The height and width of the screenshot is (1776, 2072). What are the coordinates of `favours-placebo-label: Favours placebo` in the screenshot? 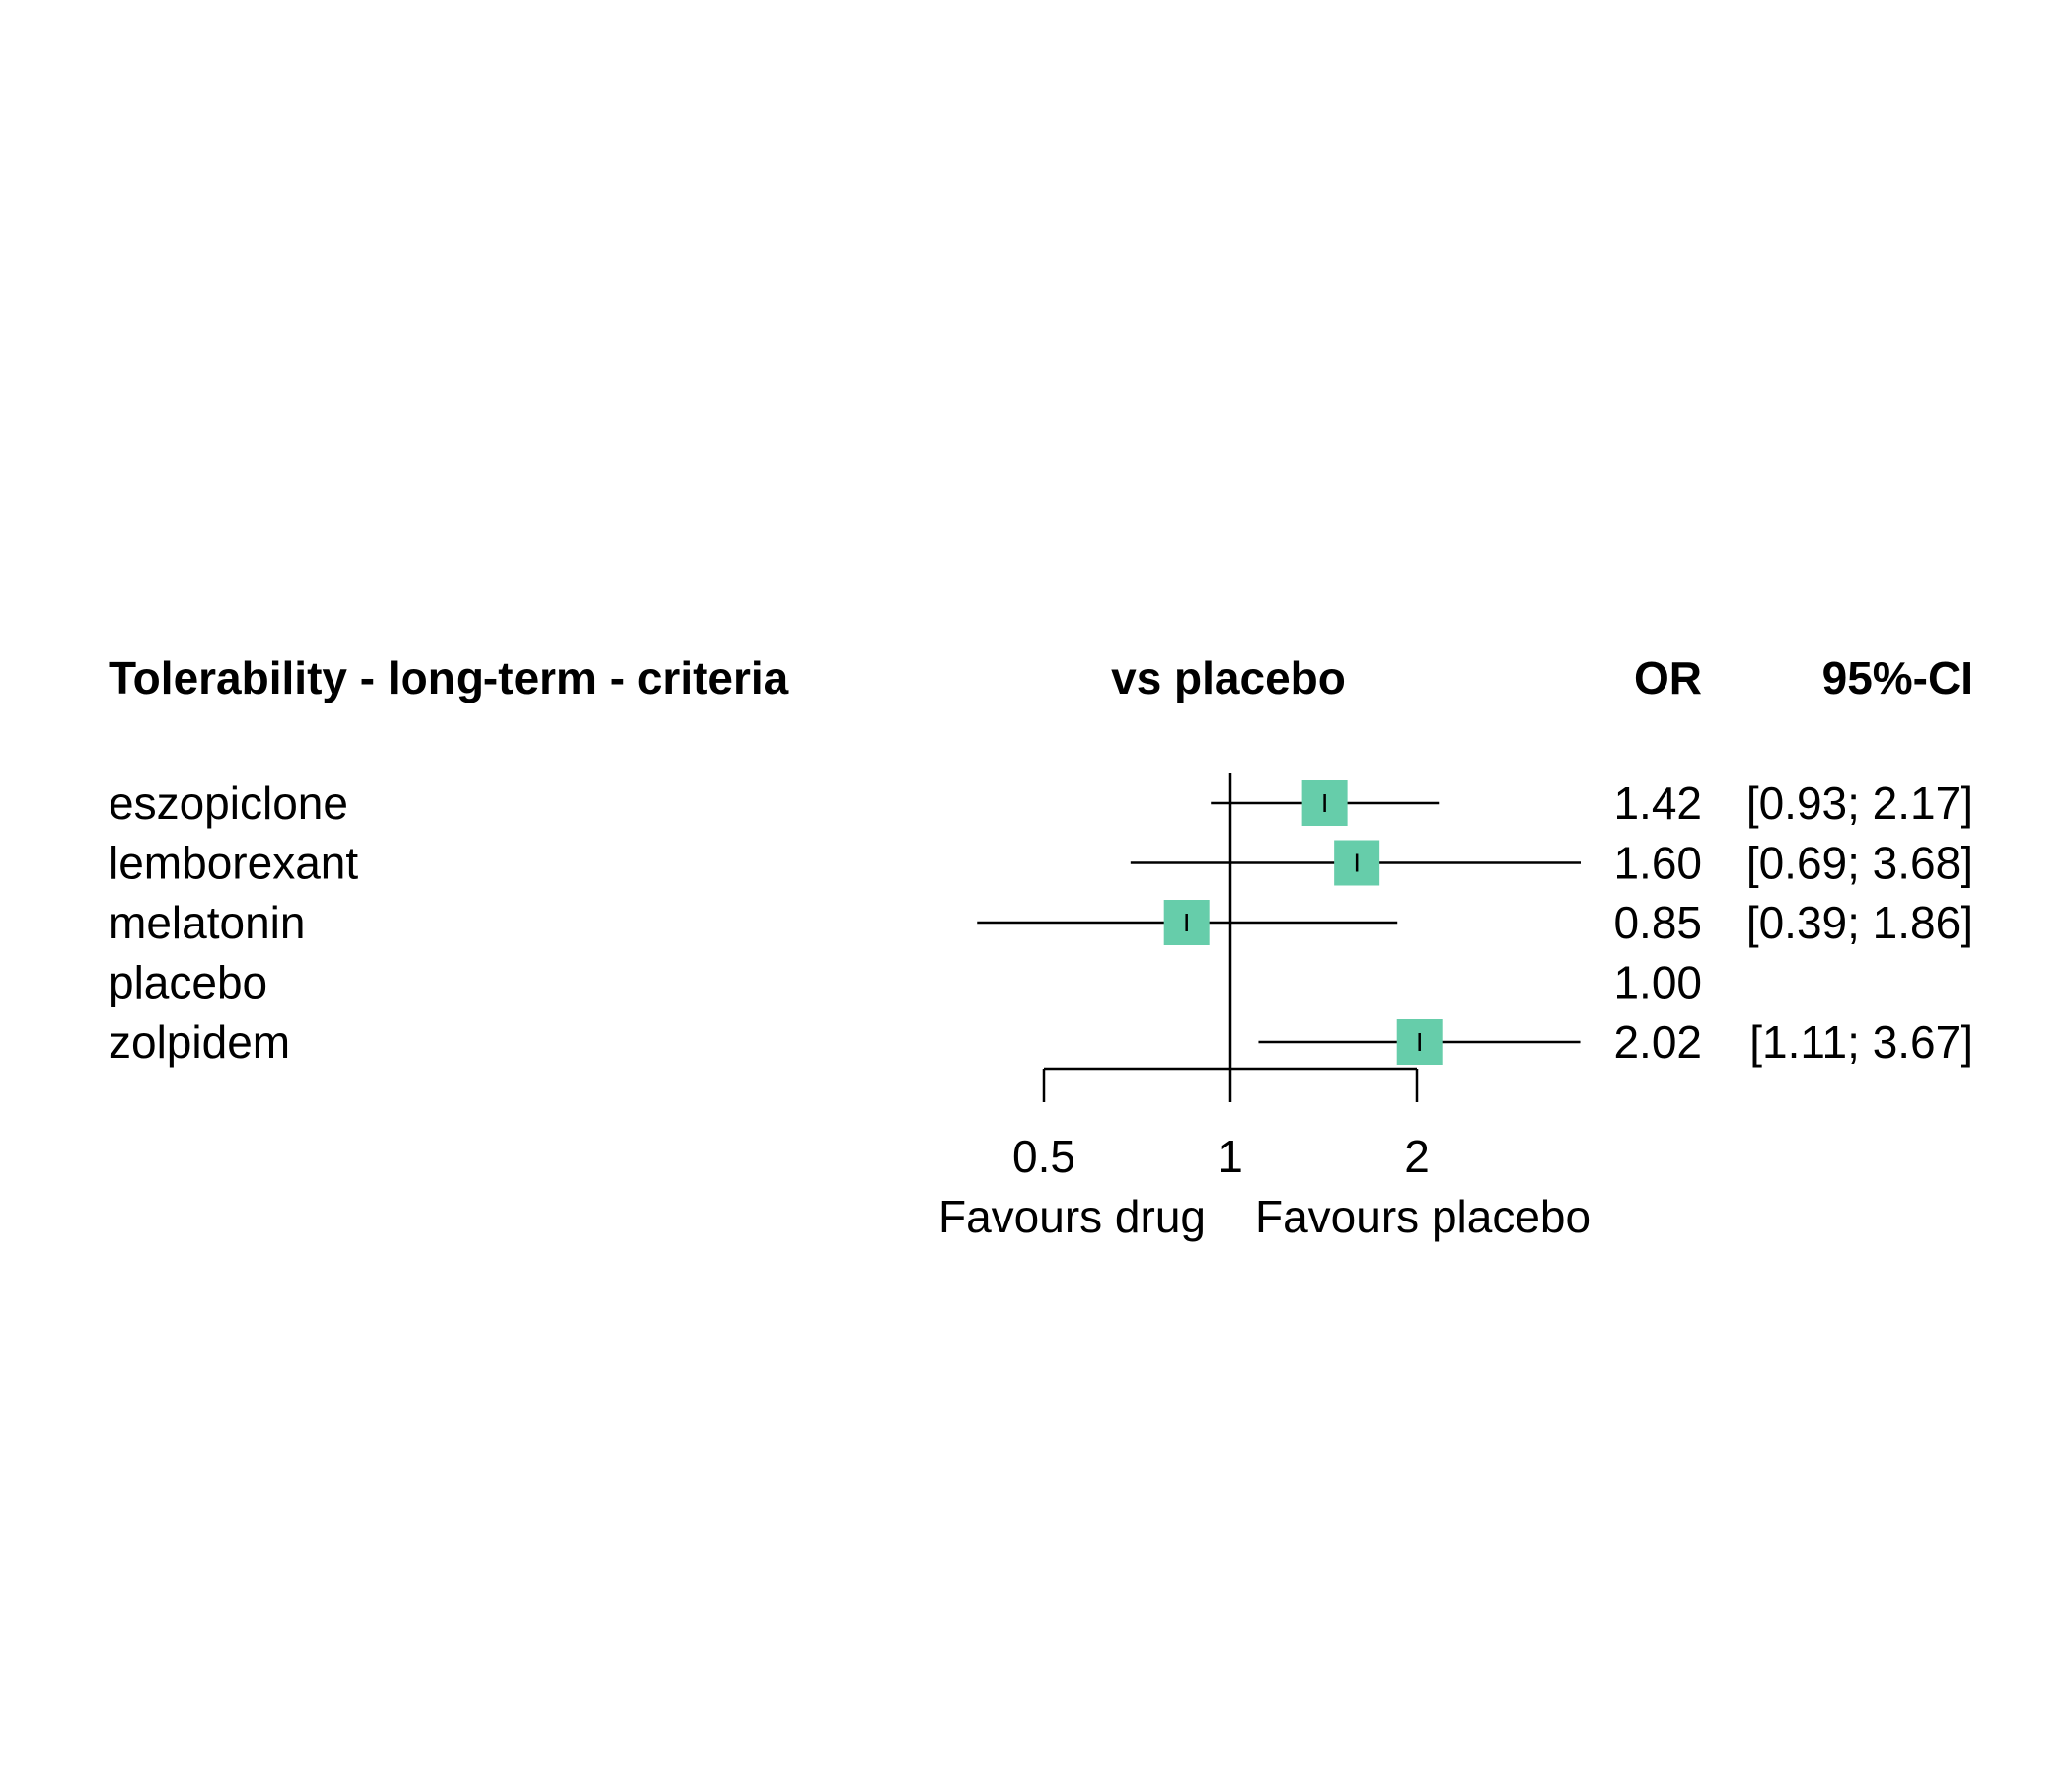 It's located at (1423, 1217).